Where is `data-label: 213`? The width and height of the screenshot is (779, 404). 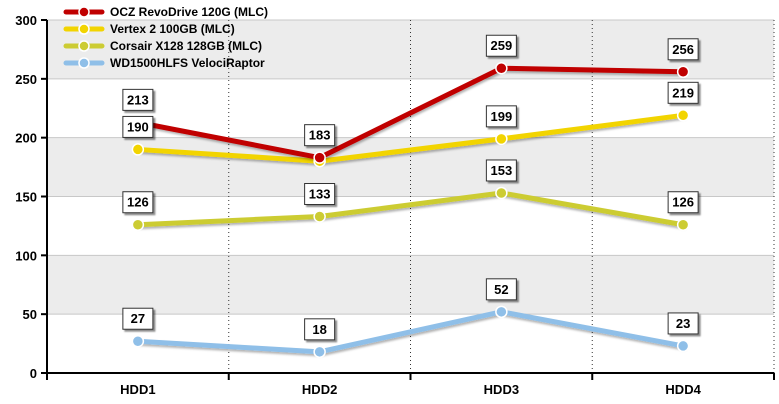 data-label: 213 is located at coordinates (138, 99).